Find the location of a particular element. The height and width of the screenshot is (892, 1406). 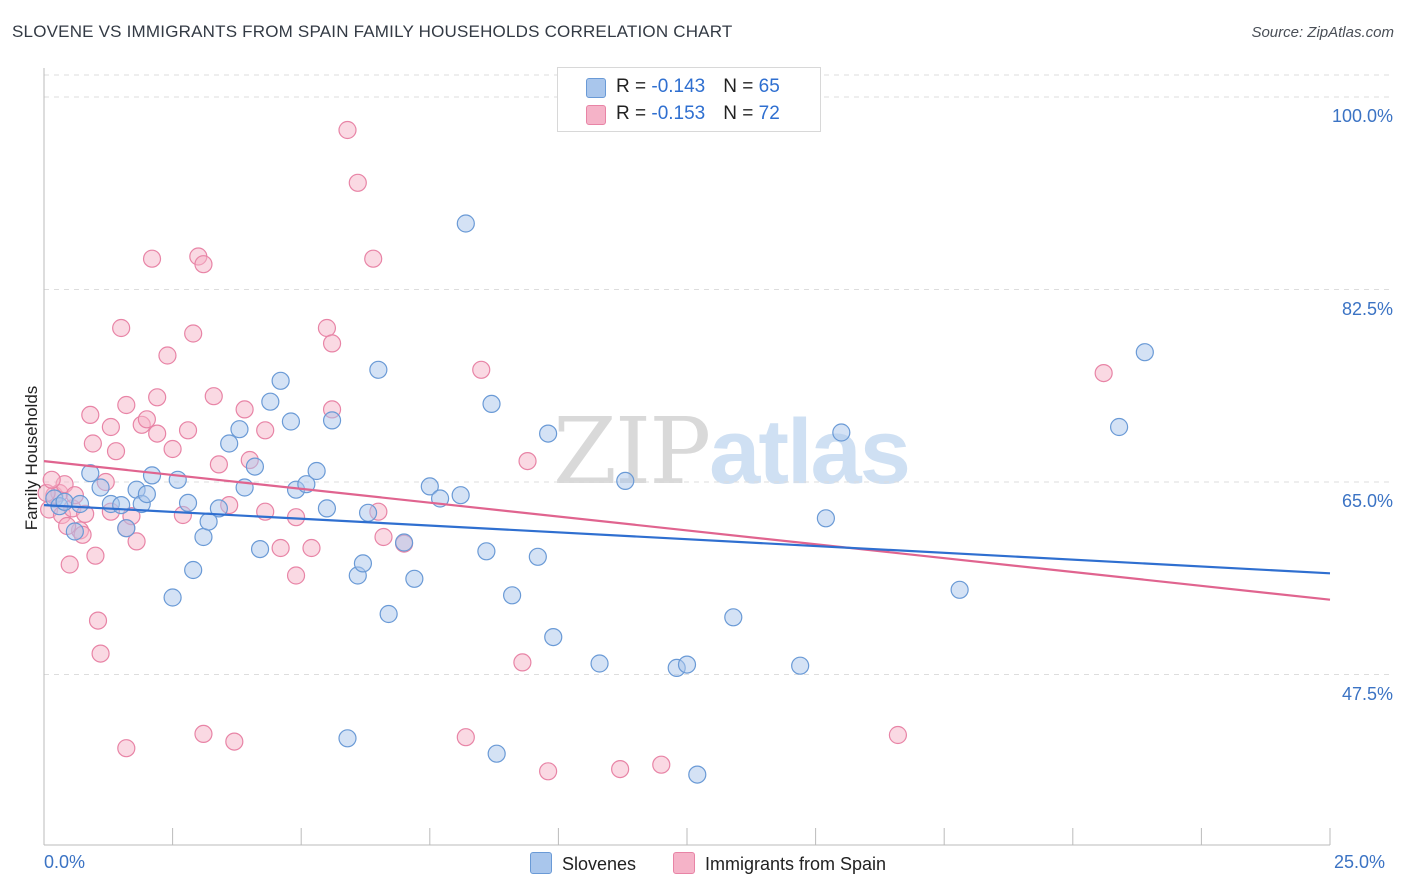

legend-item-slovenes: Slovenes is located at coordinates (583, 863).